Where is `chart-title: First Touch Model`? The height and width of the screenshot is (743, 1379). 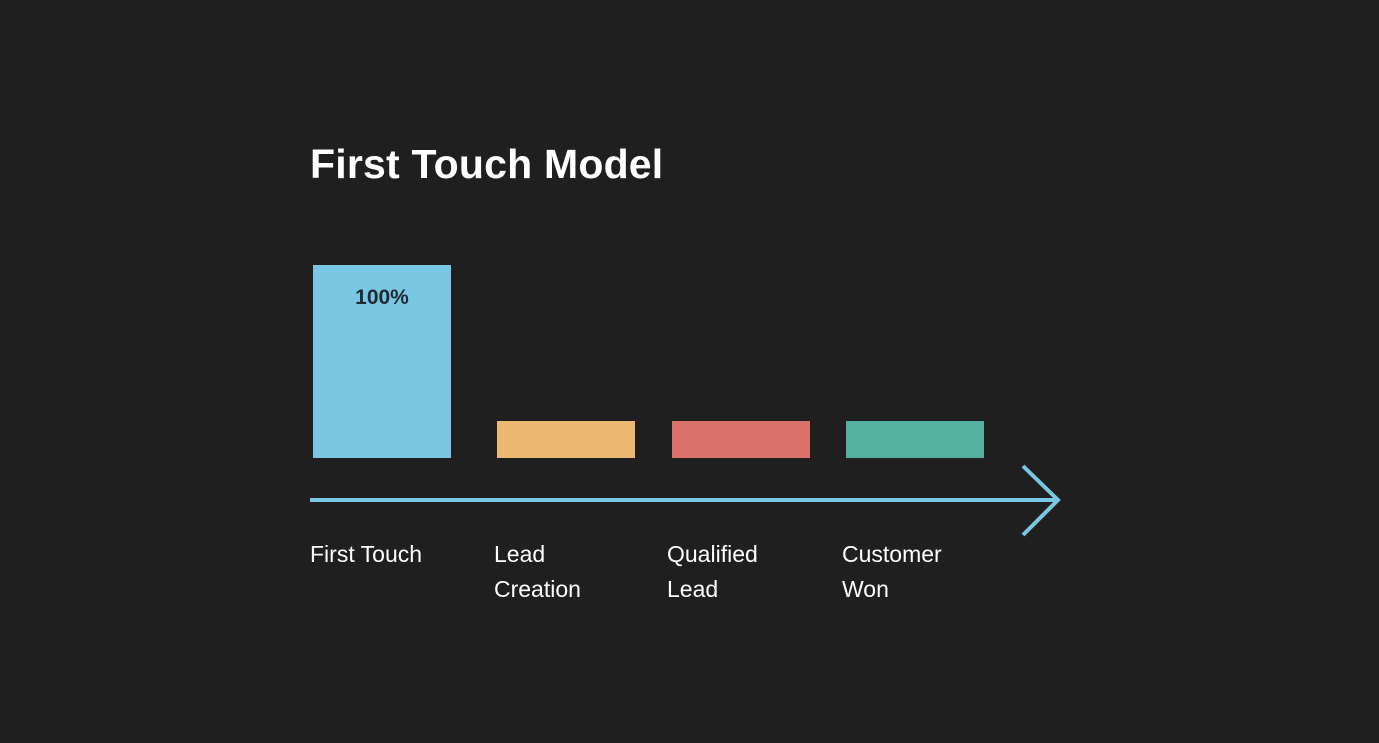 chart-title: First Touch Model is located at coordinates (487, 164).